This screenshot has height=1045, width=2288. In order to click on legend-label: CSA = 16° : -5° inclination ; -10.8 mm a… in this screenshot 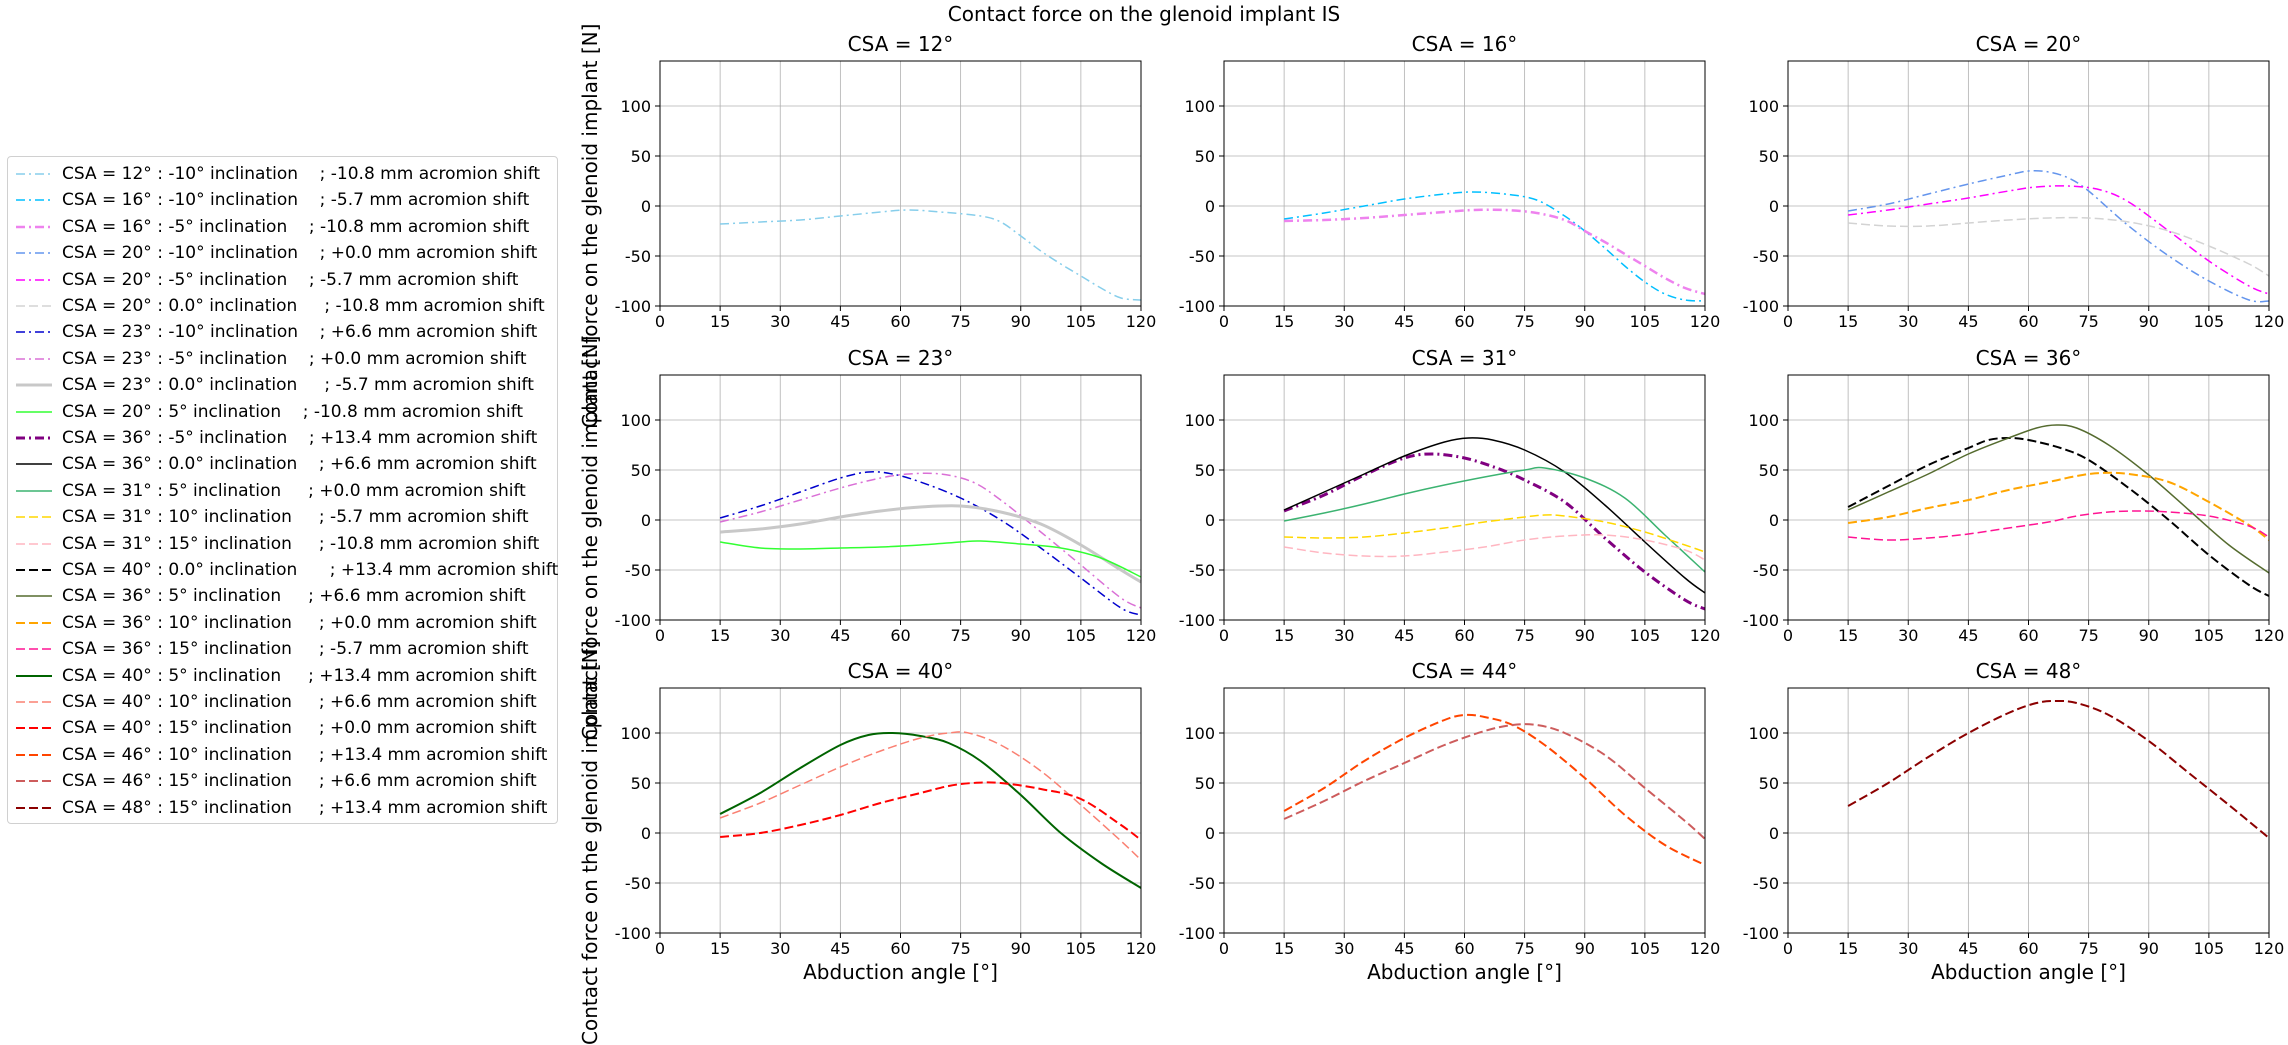, I will do `click(296, 226)`.